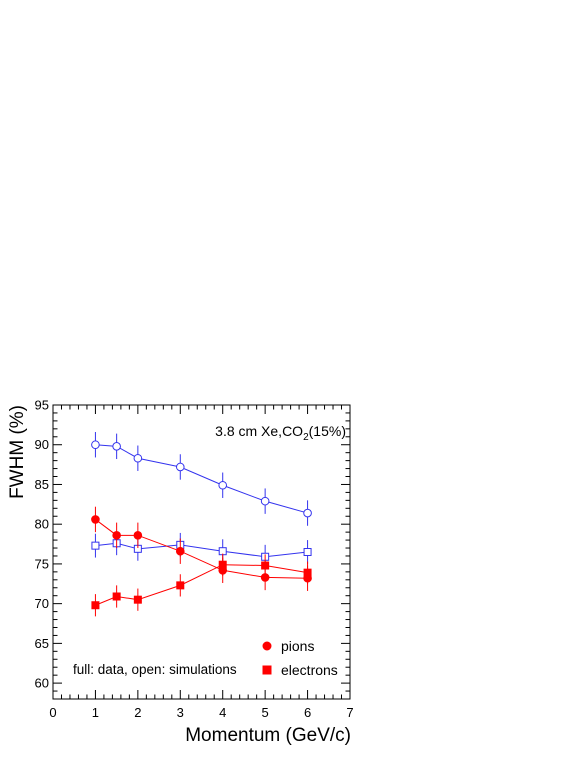  I want to click on legend-circle-marker, so click(267, 646).